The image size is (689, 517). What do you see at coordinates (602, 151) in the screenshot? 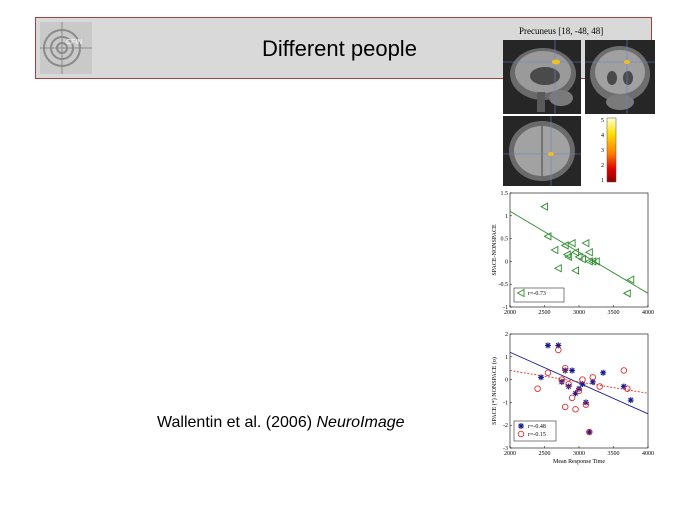
I see `colorbar-tick-label: 3` at bounding box center [602, 151].